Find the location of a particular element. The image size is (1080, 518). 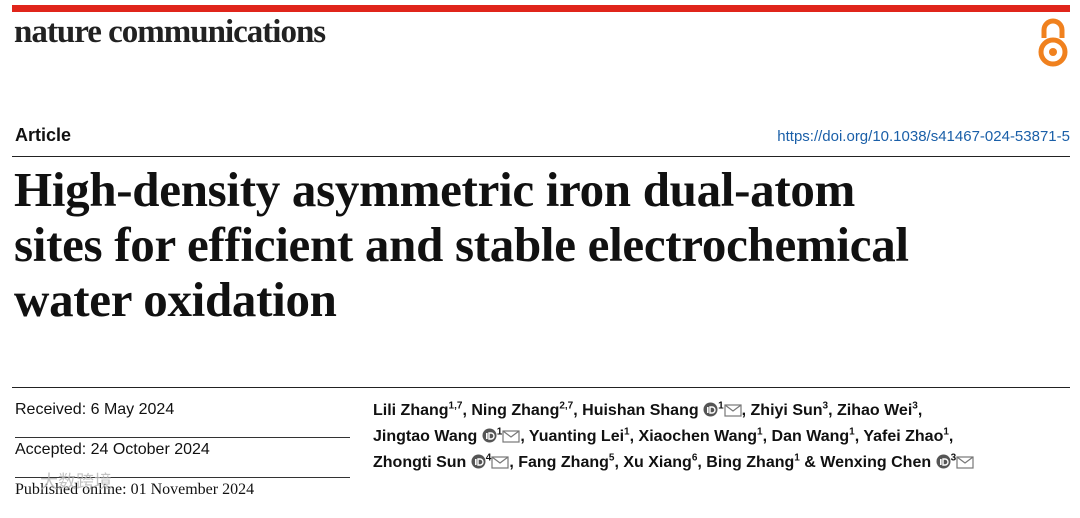

affiliation: 2,7 is located at coordinates (566, 406).